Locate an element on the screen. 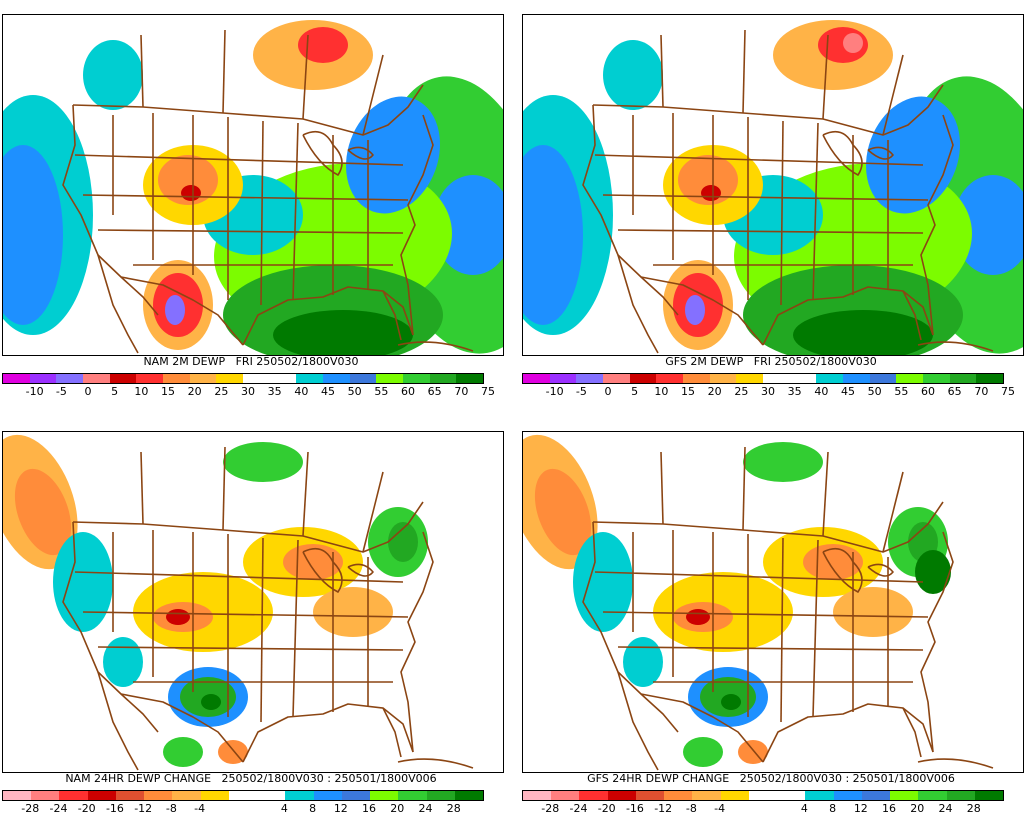  gulf-very-humid is located at coordinates (863, 332).